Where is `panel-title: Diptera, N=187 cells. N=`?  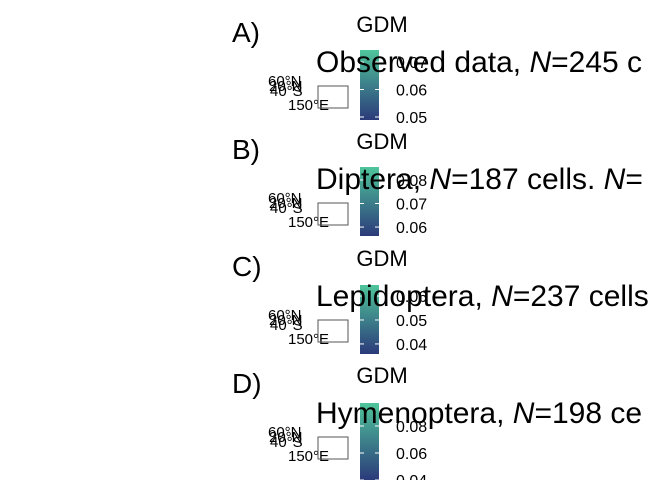
panel-title: Diptera, N=187 cells. N= is located at coordinates (479, 179).